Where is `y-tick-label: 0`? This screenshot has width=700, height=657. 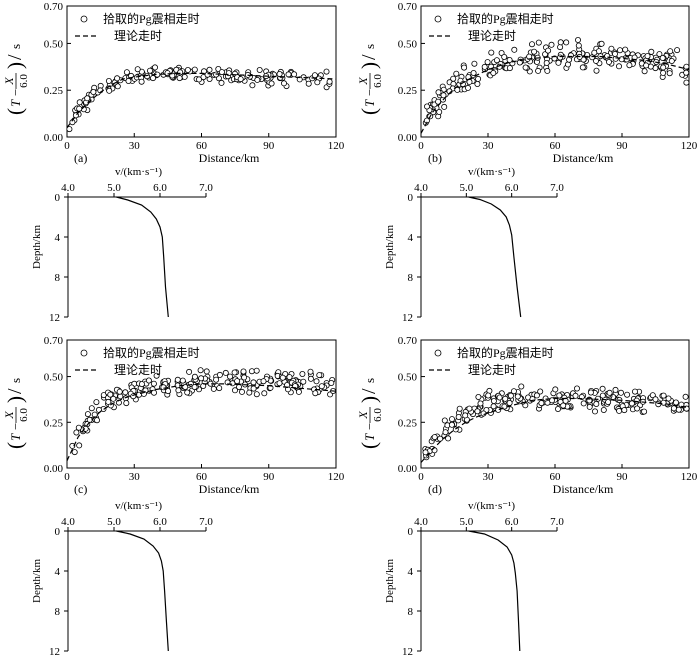 y-tick-label: 0 is located at coordinates (58, 198).